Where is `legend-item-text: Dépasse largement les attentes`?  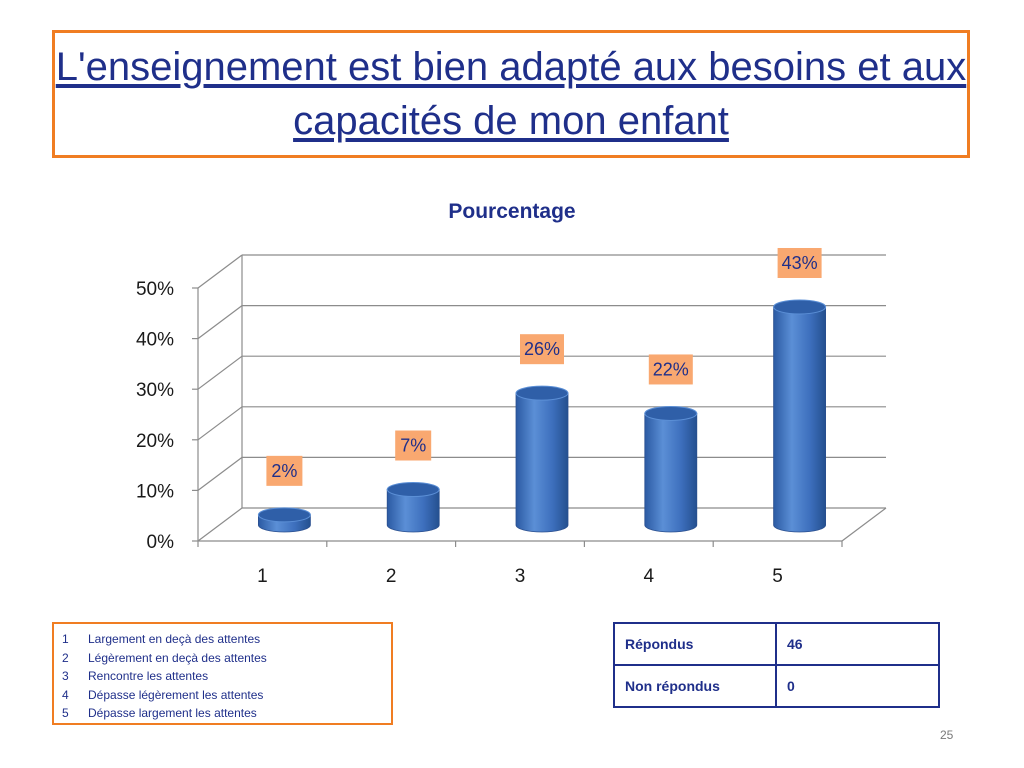 legend-item-text: Dépasse largement les attentes is located at coordinates (172, 713).